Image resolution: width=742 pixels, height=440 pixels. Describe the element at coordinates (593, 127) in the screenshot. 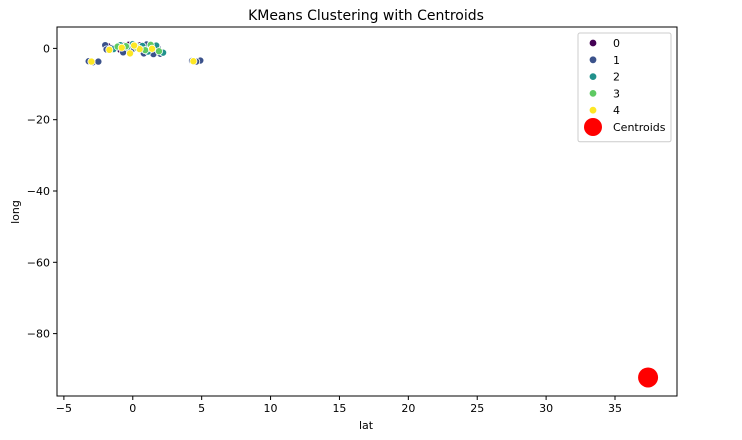

I see `legend-marker-centroids` at that location.